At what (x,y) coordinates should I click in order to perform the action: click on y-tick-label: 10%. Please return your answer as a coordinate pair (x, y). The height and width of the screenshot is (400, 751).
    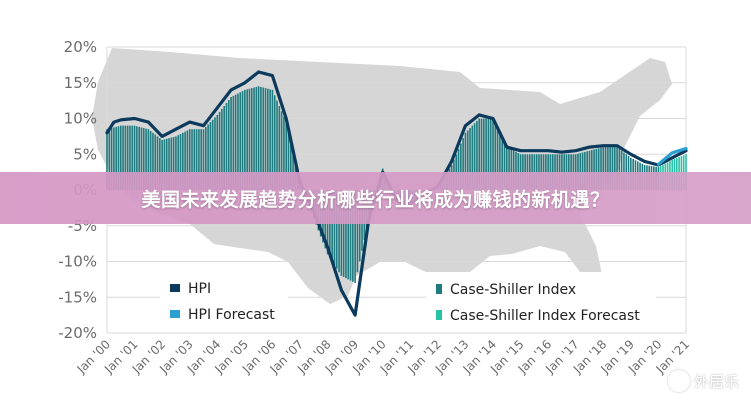
    Looking at the image, I should click on (80, 119).